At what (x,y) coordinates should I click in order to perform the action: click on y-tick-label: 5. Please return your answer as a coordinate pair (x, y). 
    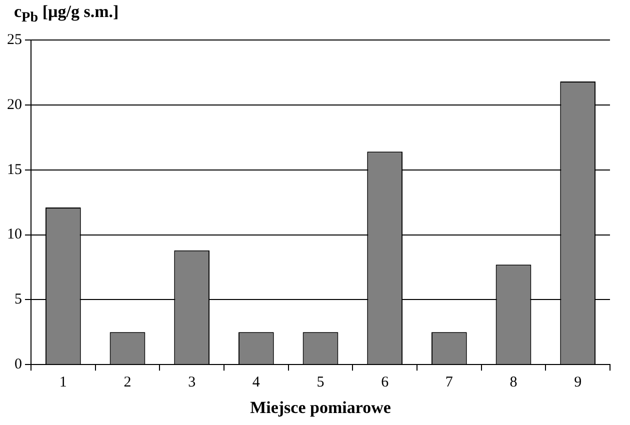
    Looking at the image, I should click on (18, 300).